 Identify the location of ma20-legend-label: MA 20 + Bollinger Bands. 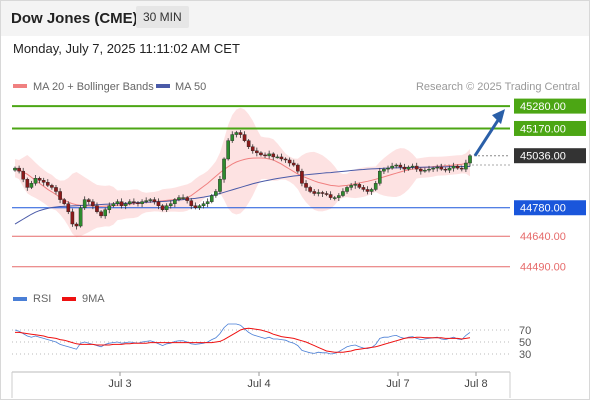
(93, 87).